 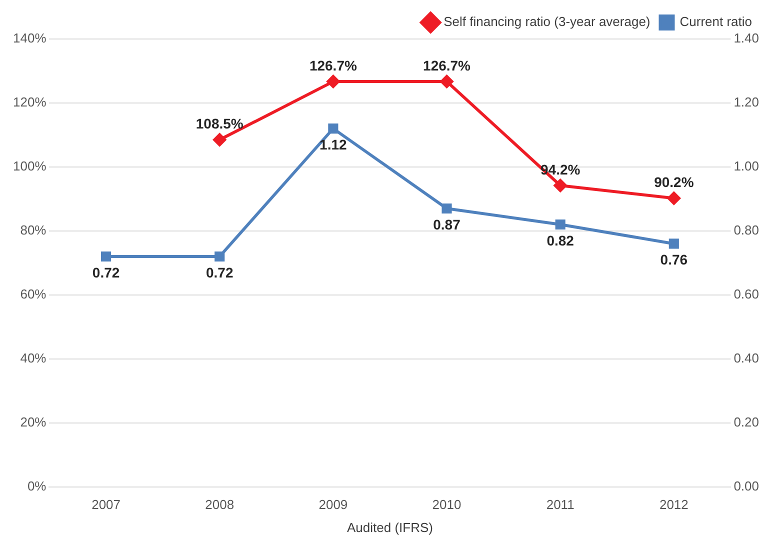 I want to click on y-tick-label: 60%, so click(x=33, y=294).